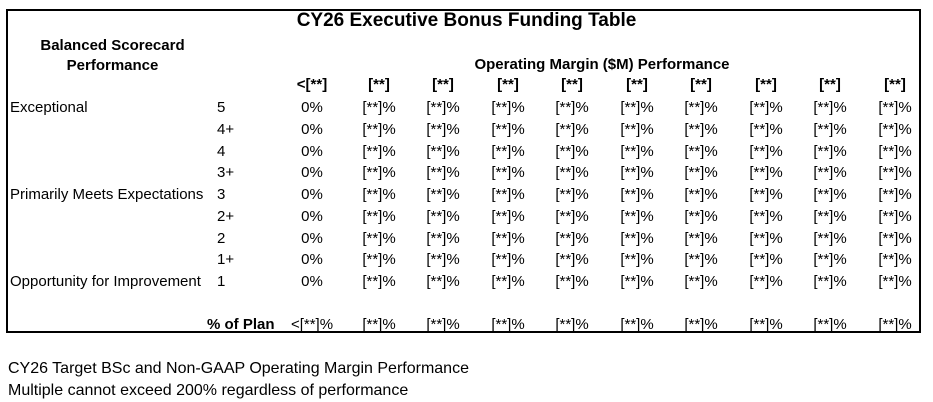 The width and height of the screenshot is (933, 402). Describe the element at coordinates (107, 194) in the screenshot. I see `row-label: Primarily Meets Expectations` at that location.